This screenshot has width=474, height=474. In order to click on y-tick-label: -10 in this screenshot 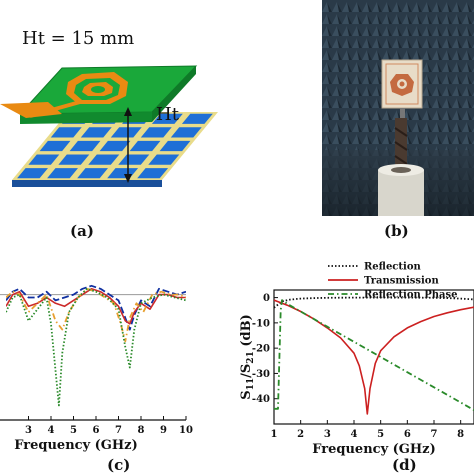, I will do `click(261, 323)`.